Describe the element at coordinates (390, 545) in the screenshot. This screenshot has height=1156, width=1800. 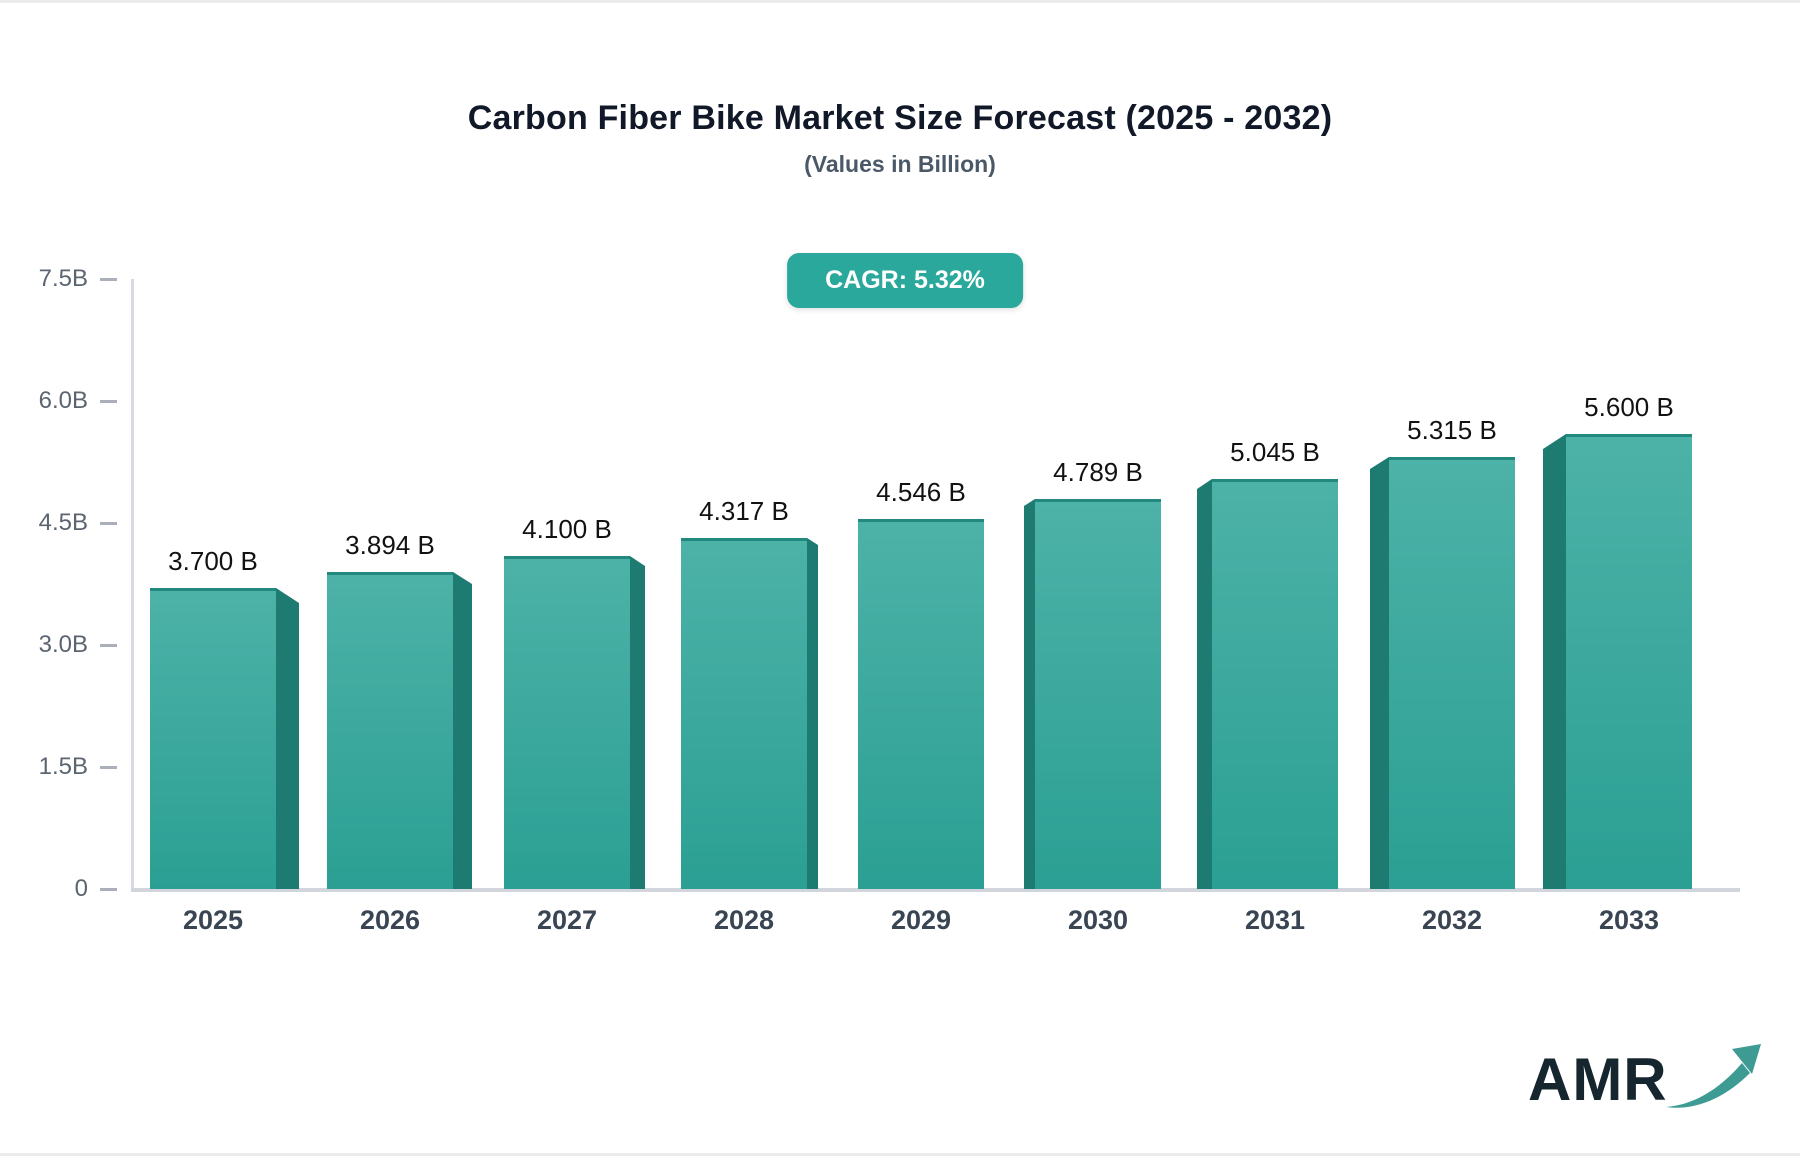
I see `bar-value-label: 3.894 B` at that location.